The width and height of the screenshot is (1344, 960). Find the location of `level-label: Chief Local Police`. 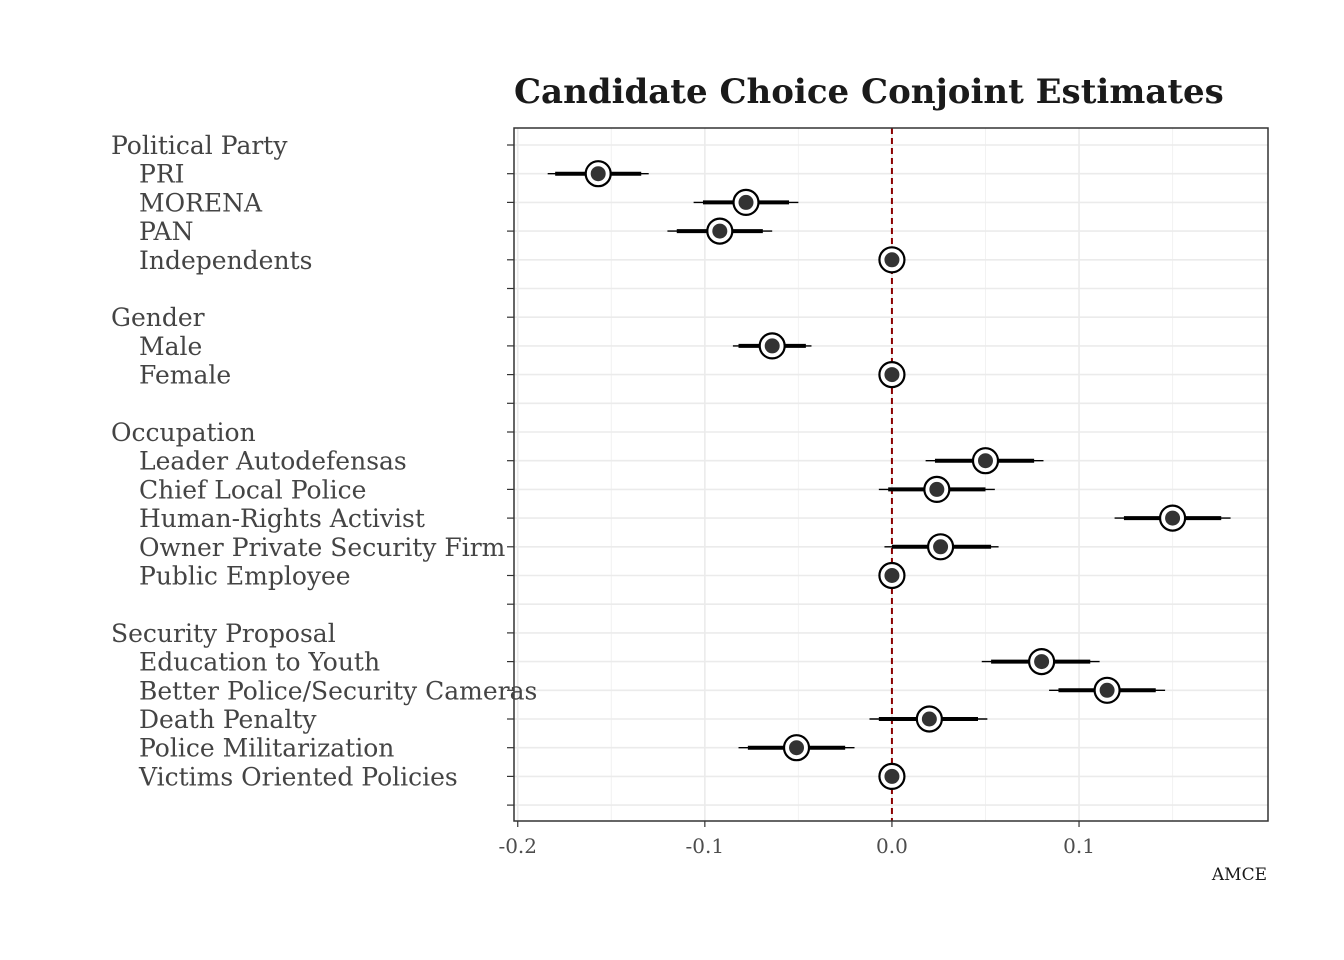

level-label: Chief Local Police is located at coordinates (252, 489).